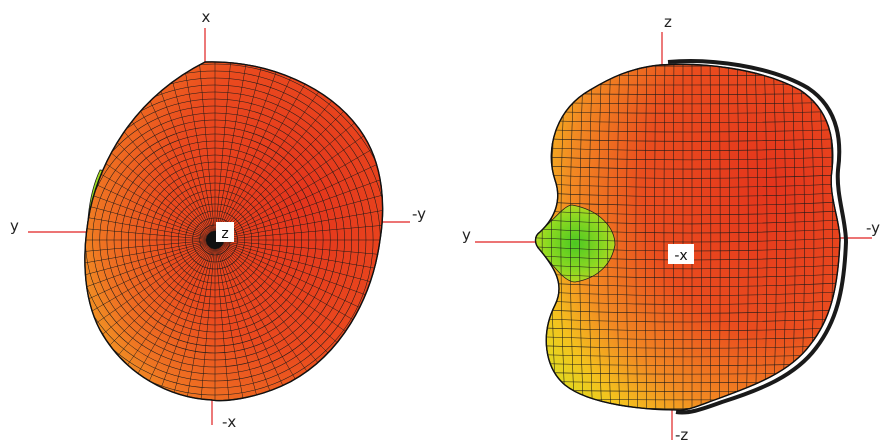 Image resolution: width=889 pixels, height=446 pixels. Describe the element at coordinates (681, 435) in the screenshot. I see `right-label-bottom: -z` at that location.